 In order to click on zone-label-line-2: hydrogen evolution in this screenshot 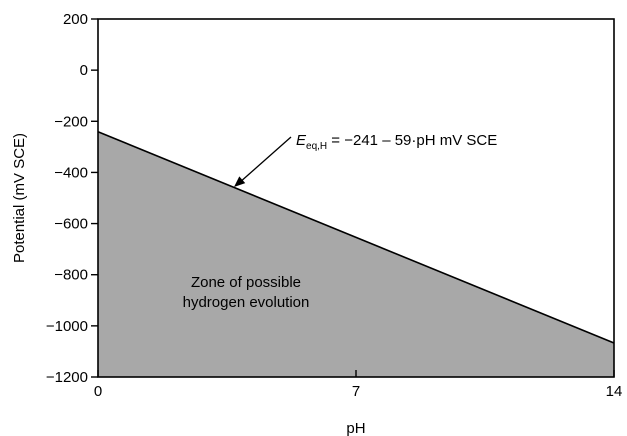, I will do `click(246, 302)`.